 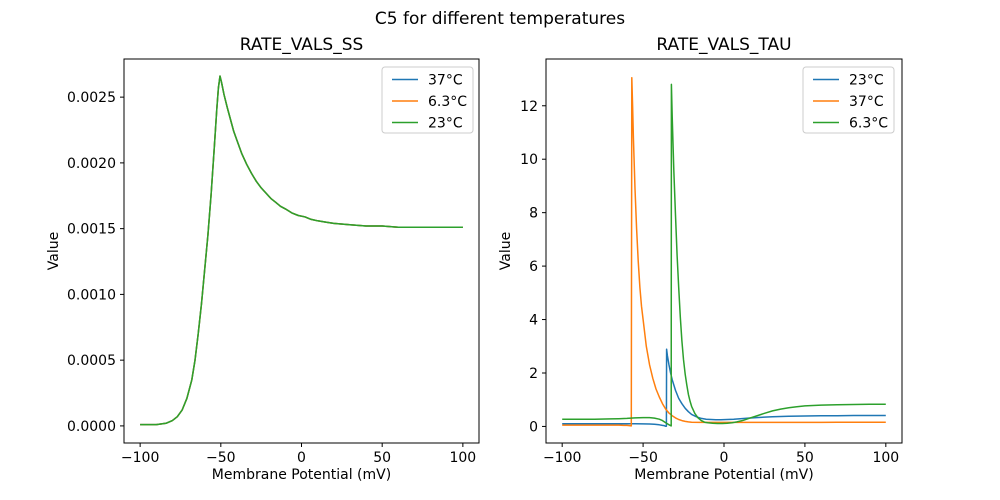 I want to click on y-tick-label: 6, so click(x=533, y=267).